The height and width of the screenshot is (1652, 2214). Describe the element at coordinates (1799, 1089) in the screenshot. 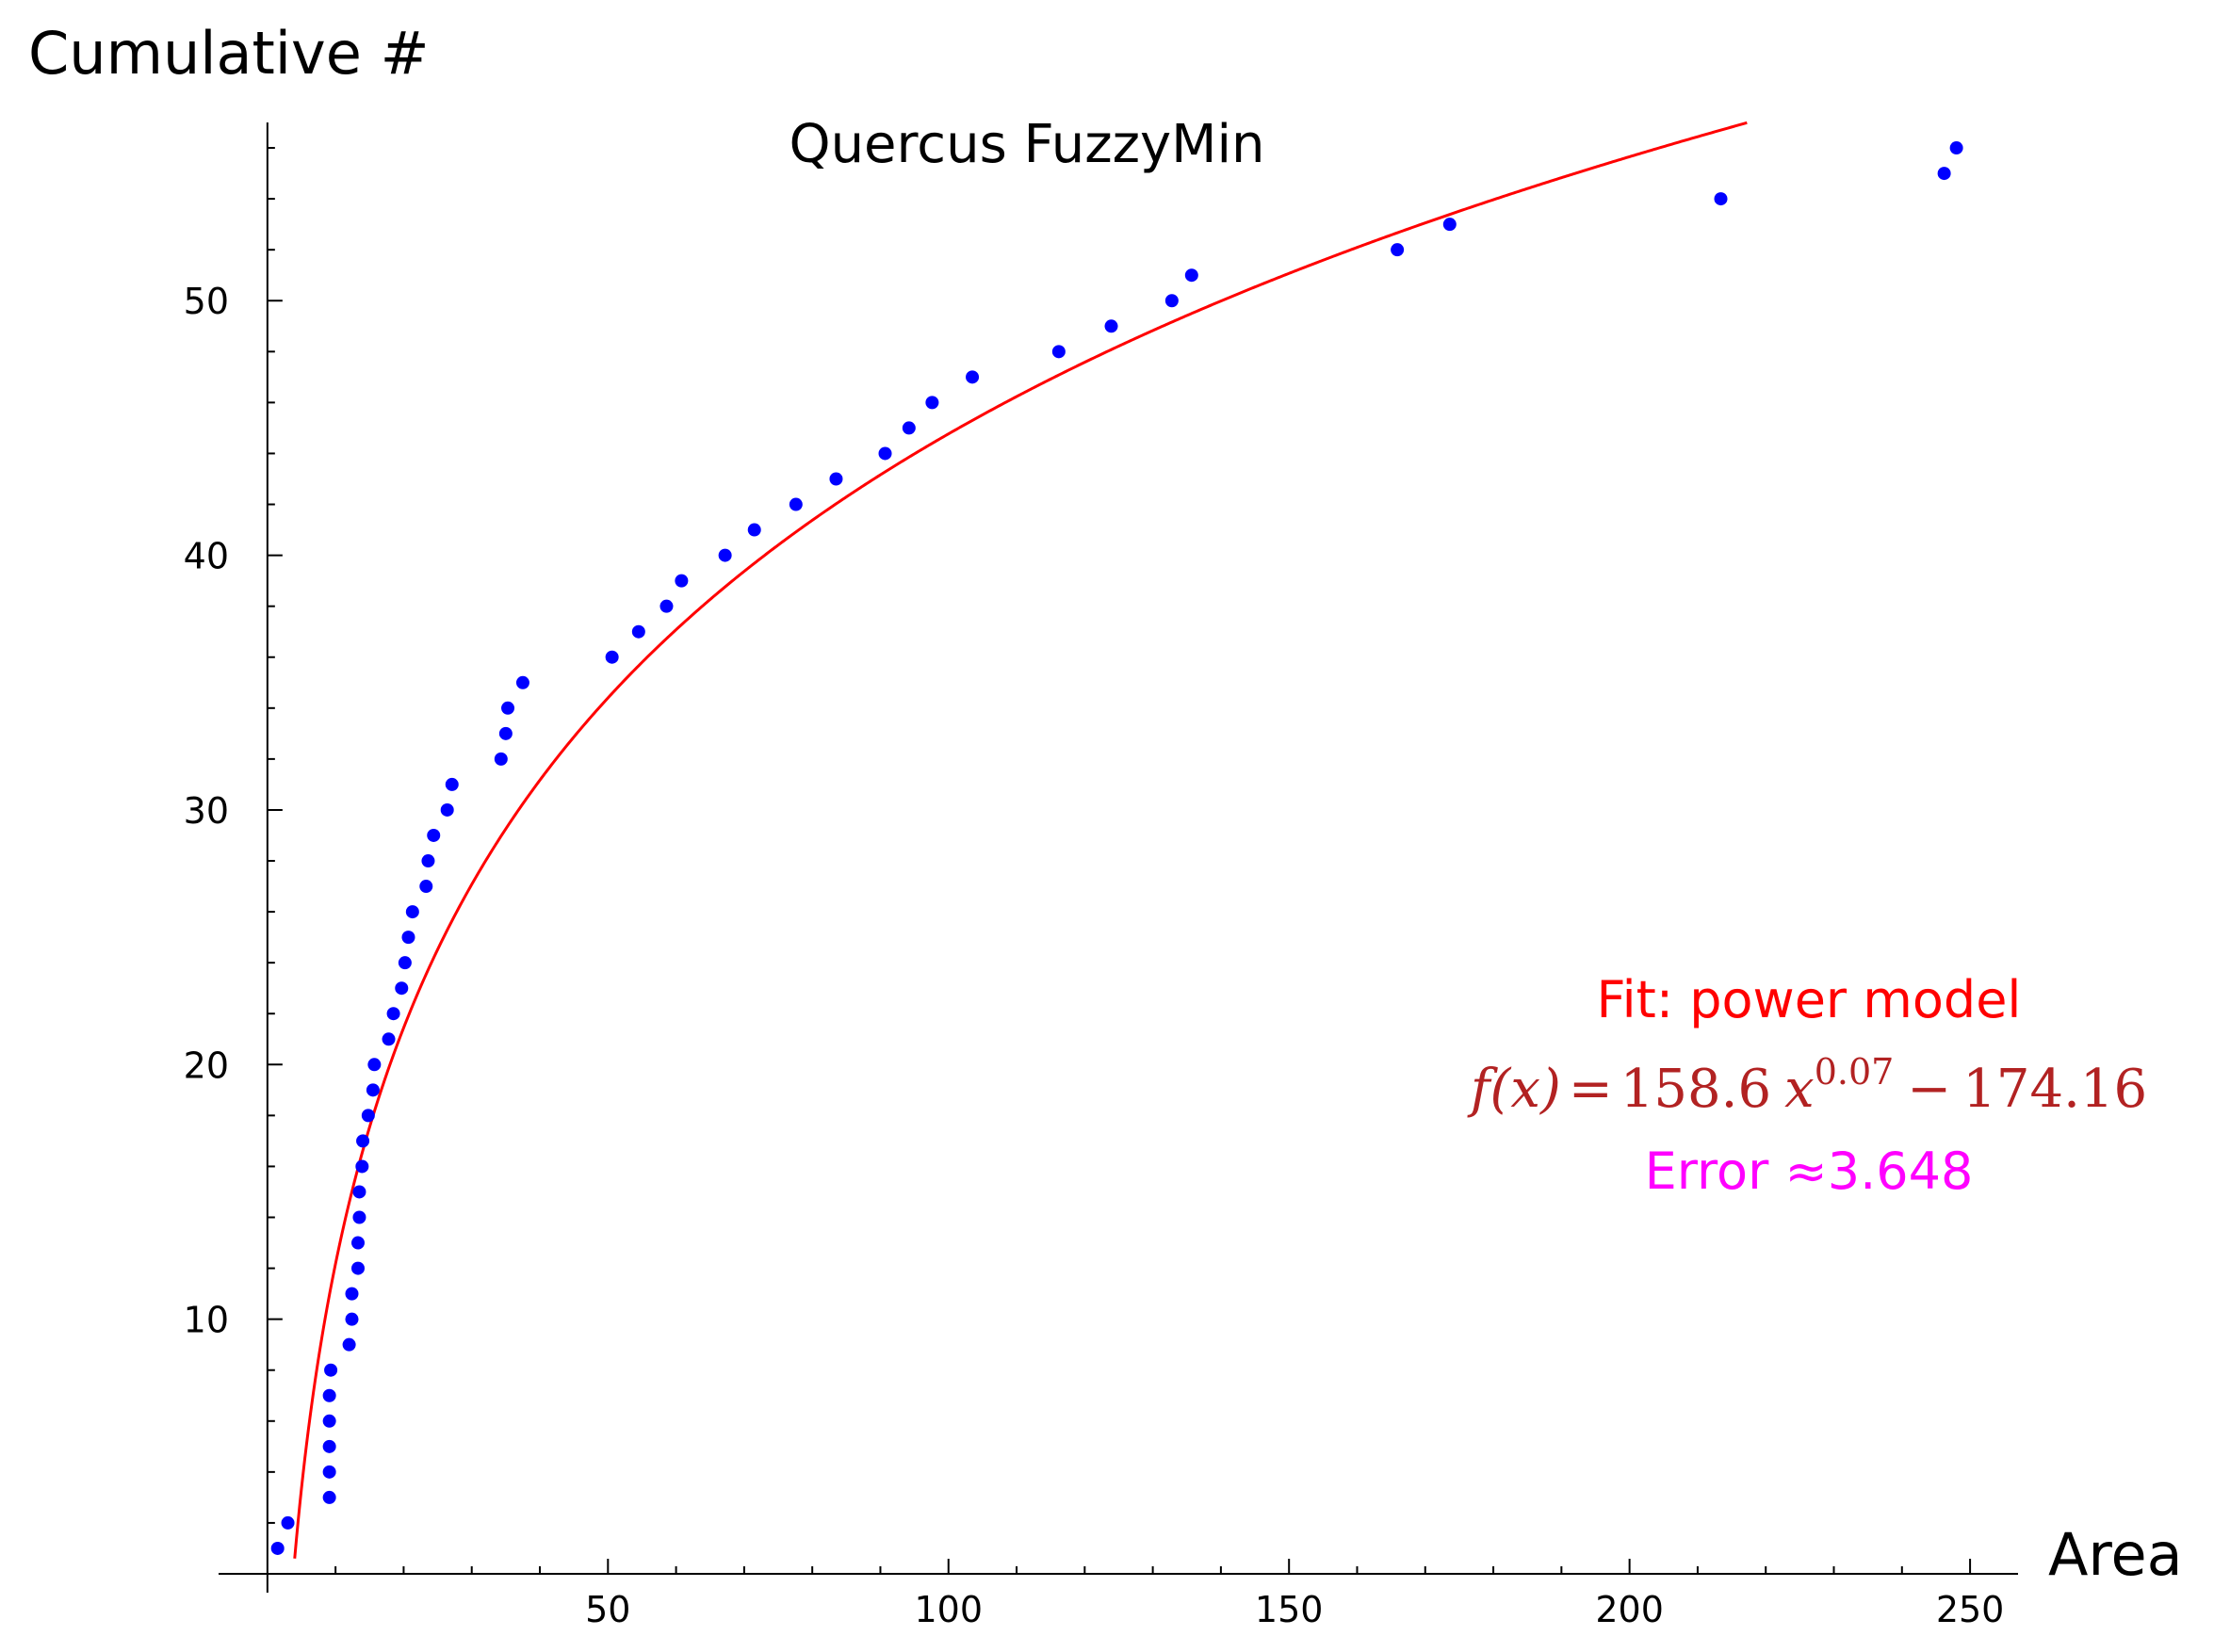

I see `formula-var: x` at that location.